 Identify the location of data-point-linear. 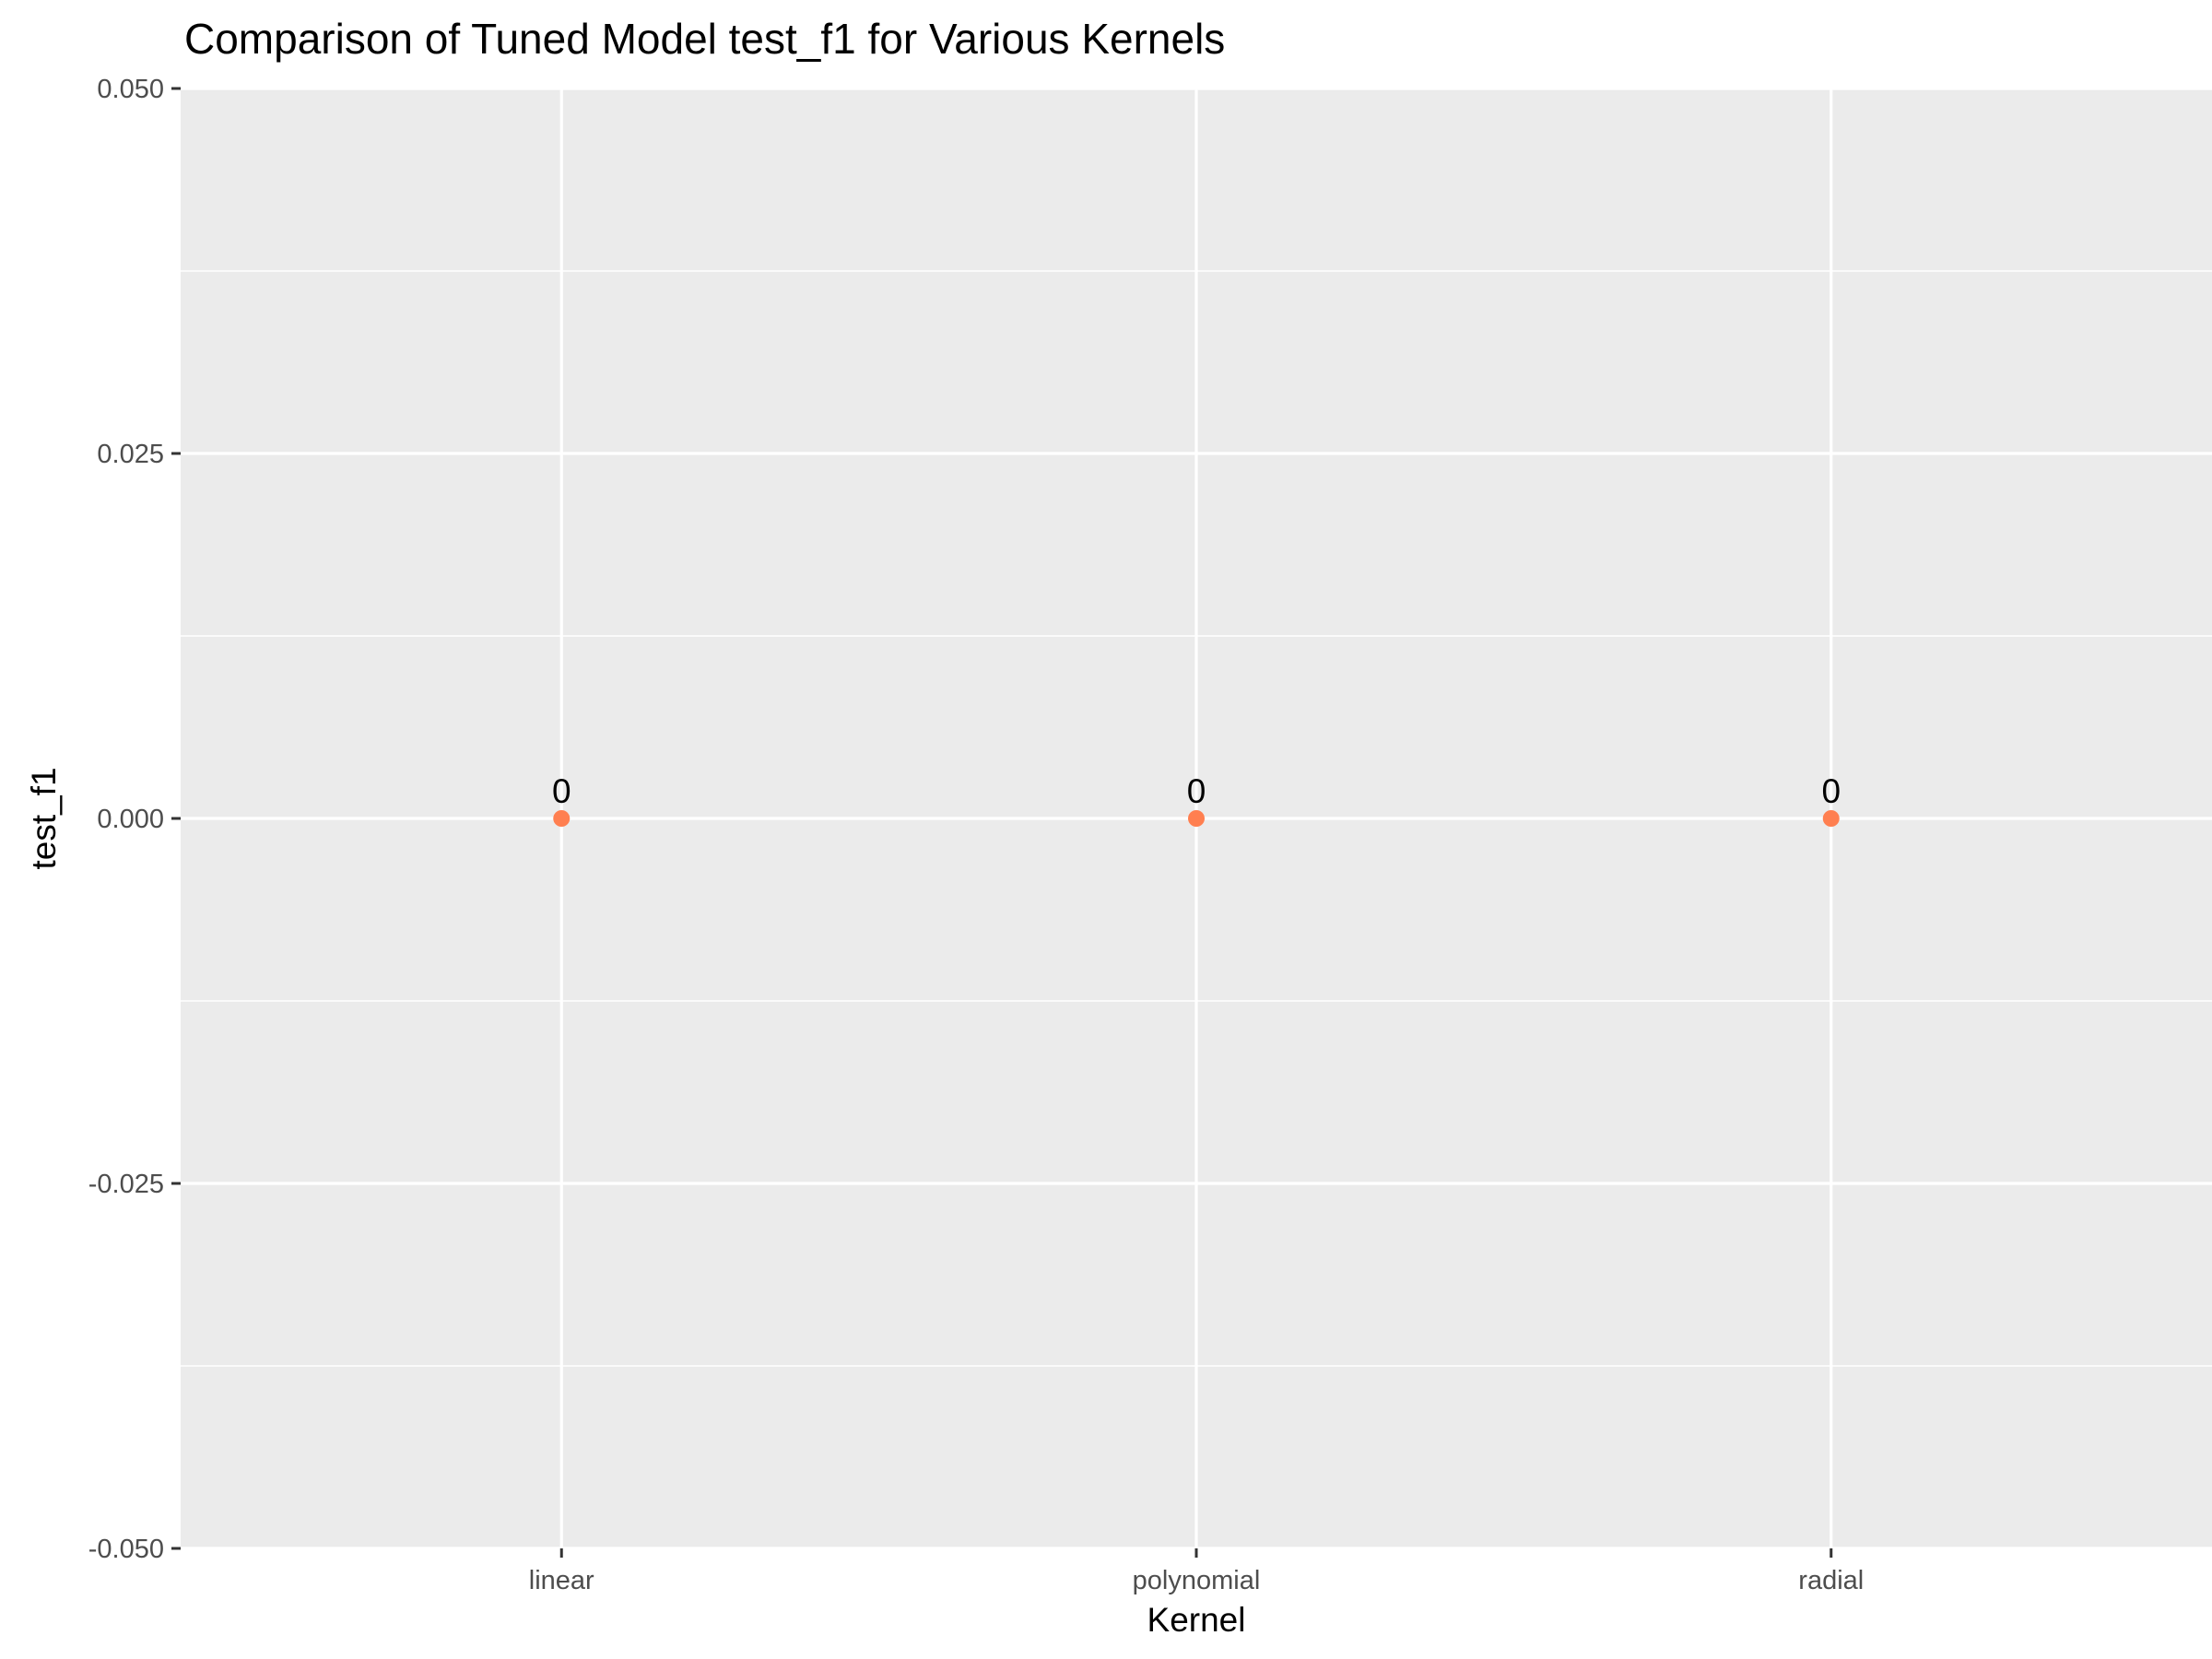
(562, 818).